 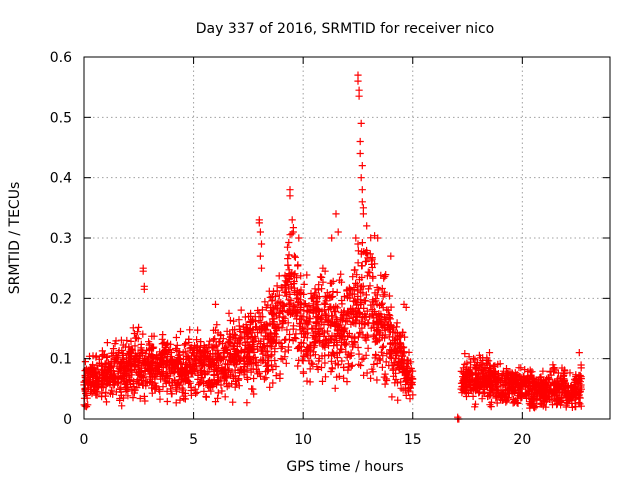 I want to click on y-tick-label: 0, so click(x=67, y=420).